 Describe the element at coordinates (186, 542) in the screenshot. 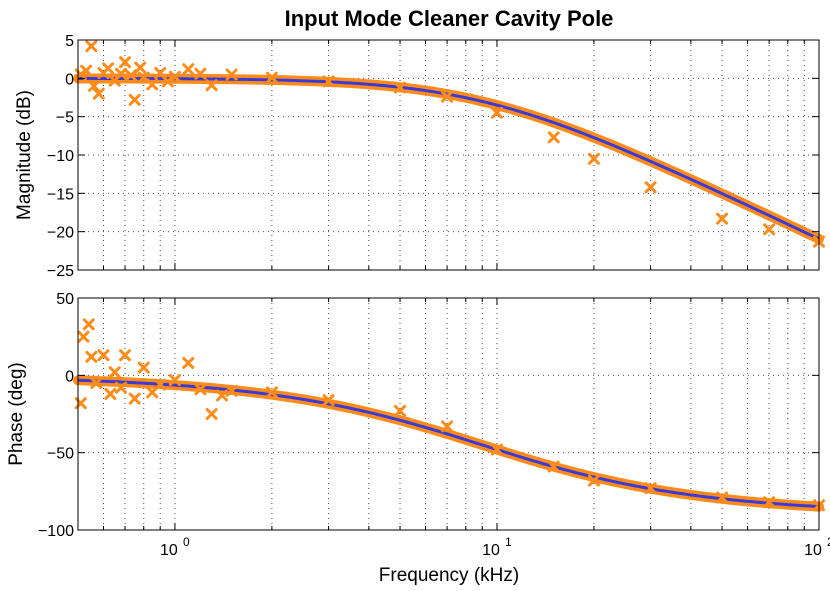

I see `x-tick-exponent: 0` at that location.